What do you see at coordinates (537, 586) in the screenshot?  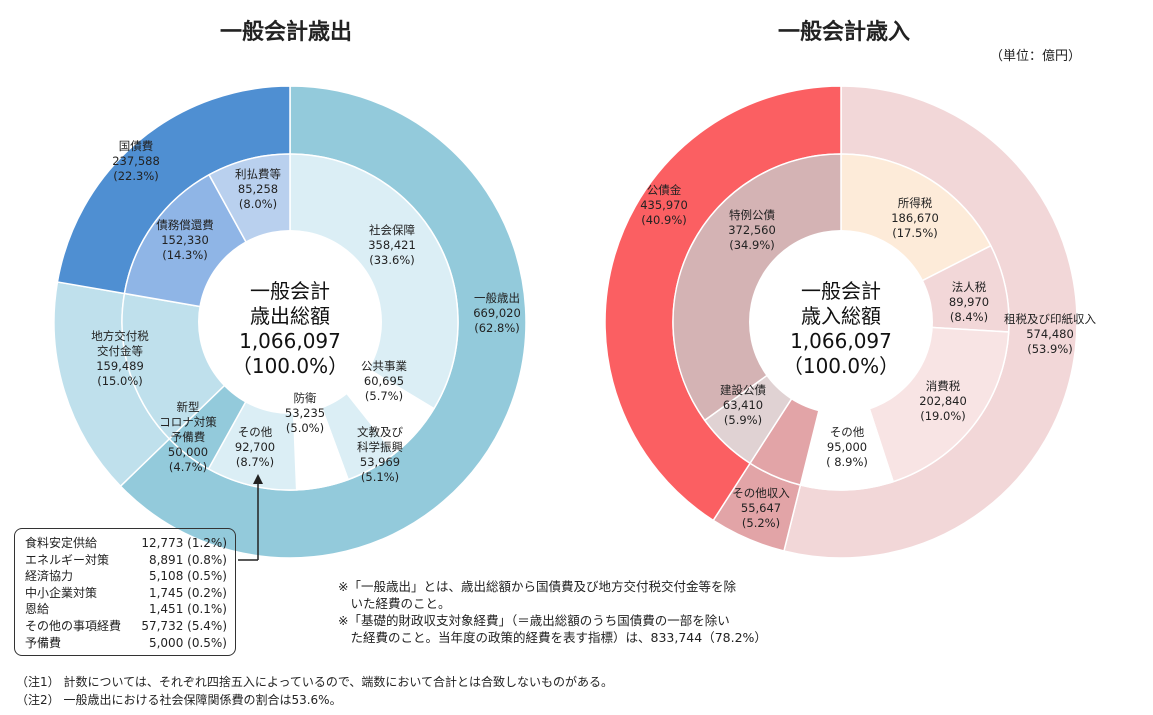 I see `definition-note-line: ※「一般歳出」とは、歳出総額から国債費及び地方交付税交付金等を除` at bounding box center [537, 586].